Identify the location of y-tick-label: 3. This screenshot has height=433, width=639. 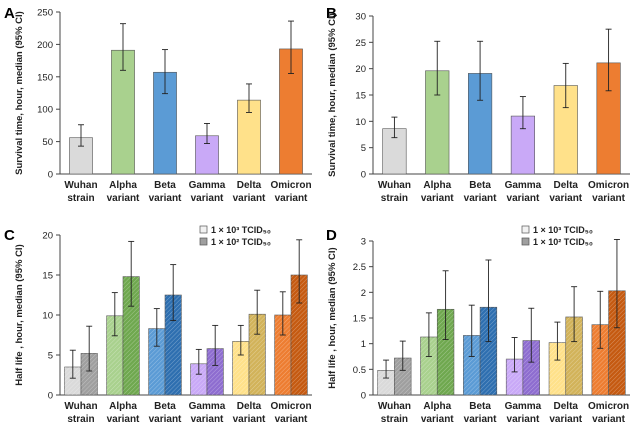
(363, 242).